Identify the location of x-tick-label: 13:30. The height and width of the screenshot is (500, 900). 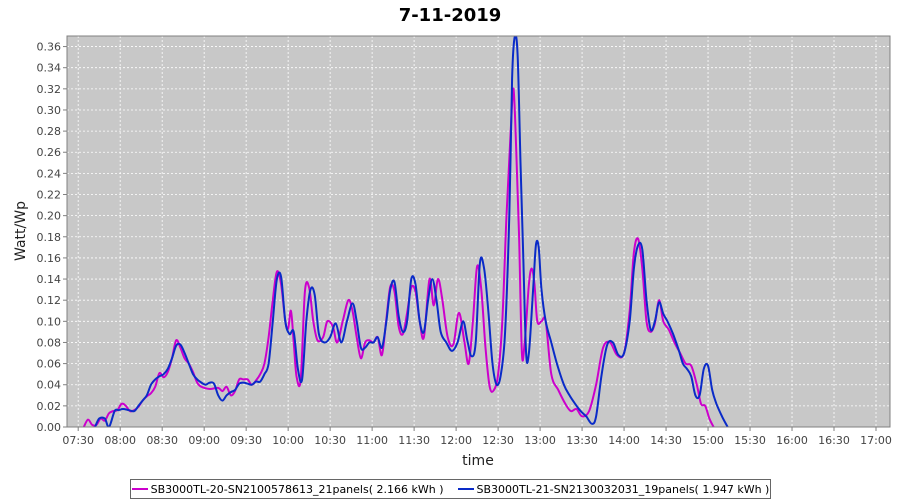
(582, 440).